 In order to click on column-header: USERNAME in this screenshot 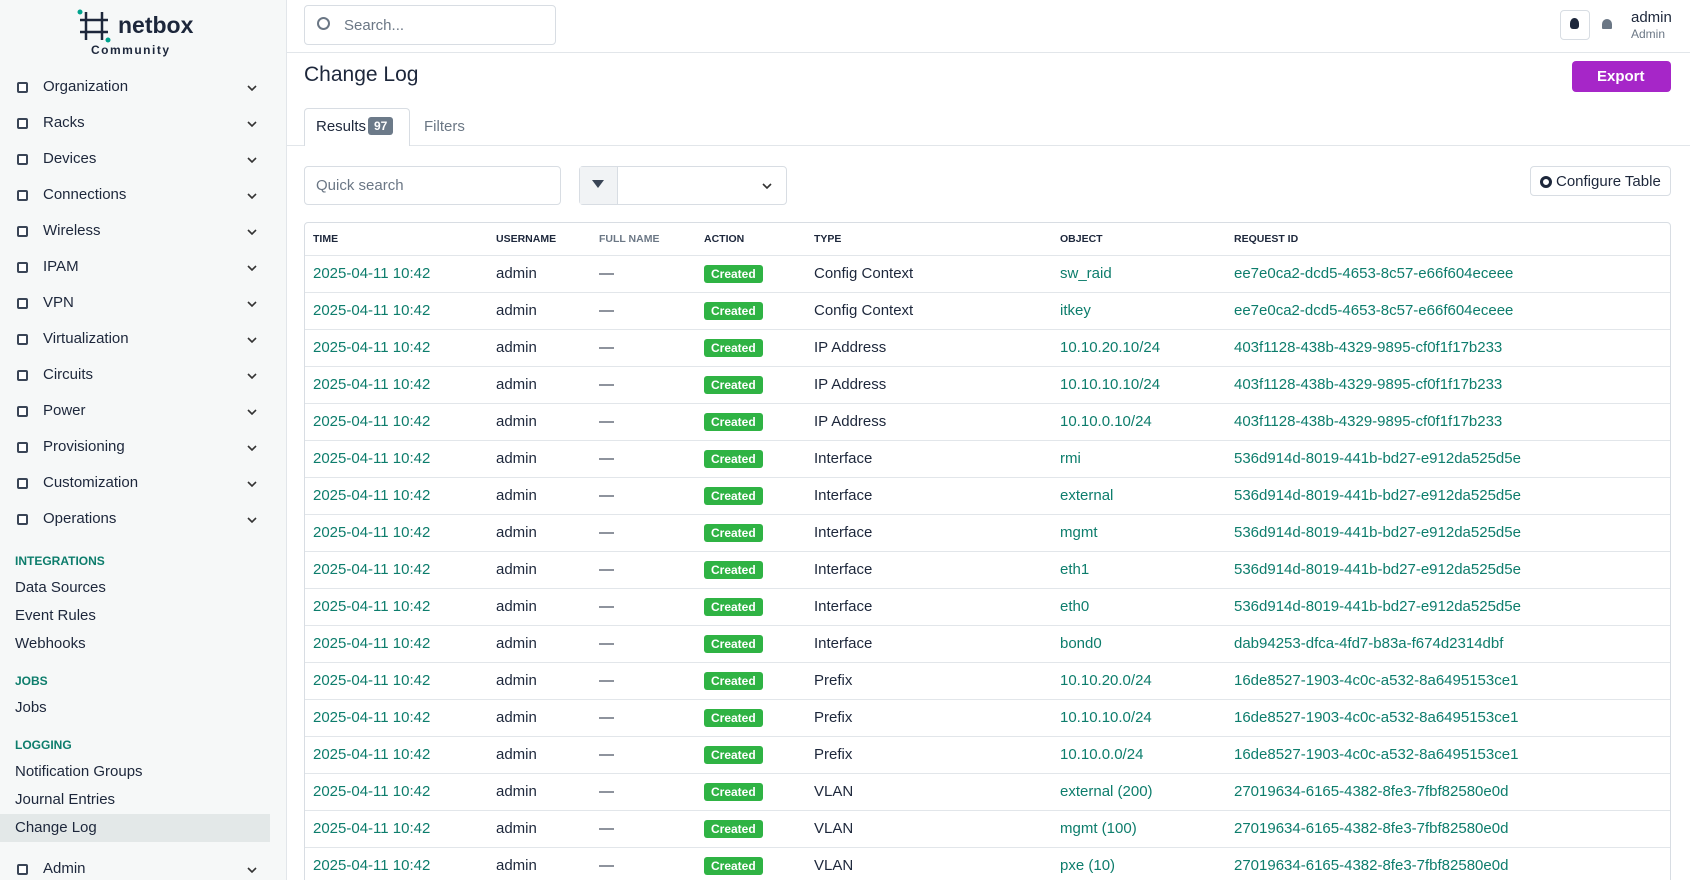, I will do `click(526, 239)`.